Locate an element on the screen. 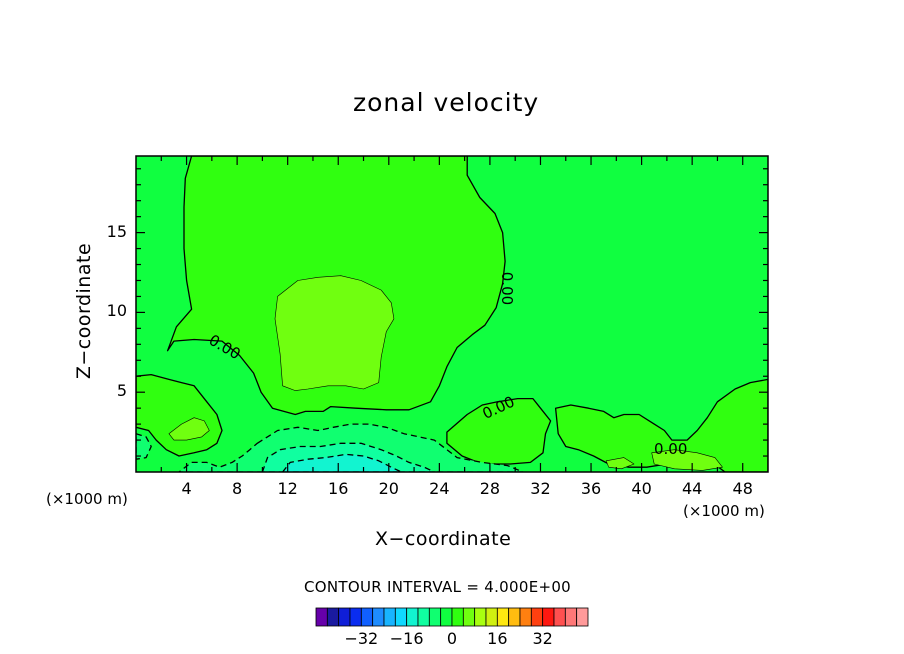 This screenshot has width=904, height=654. x-tick-label: 4 is located at coordinates (186, 488).